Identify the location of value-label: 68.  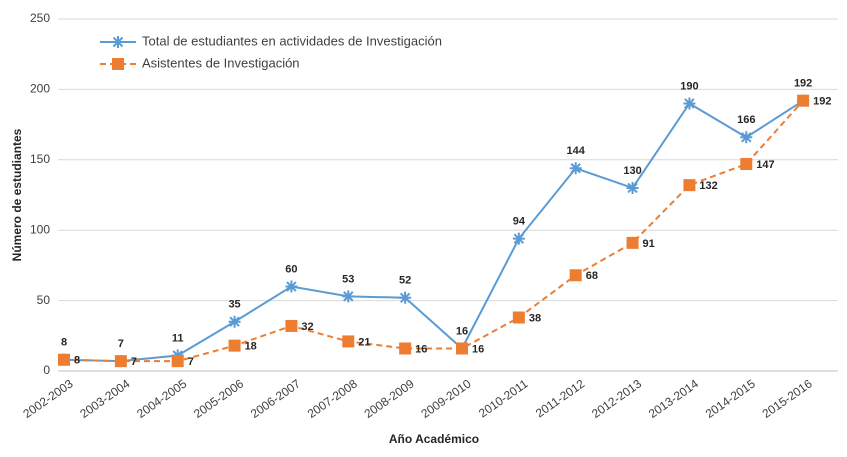
(592, 276).